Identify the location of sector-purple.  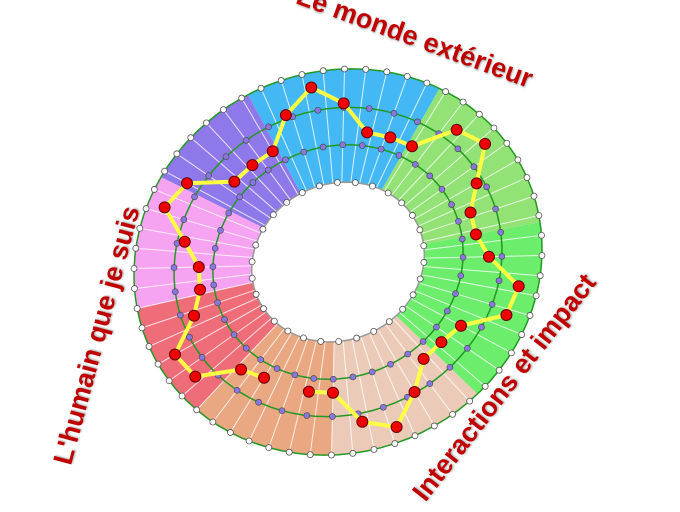
(231, 161).